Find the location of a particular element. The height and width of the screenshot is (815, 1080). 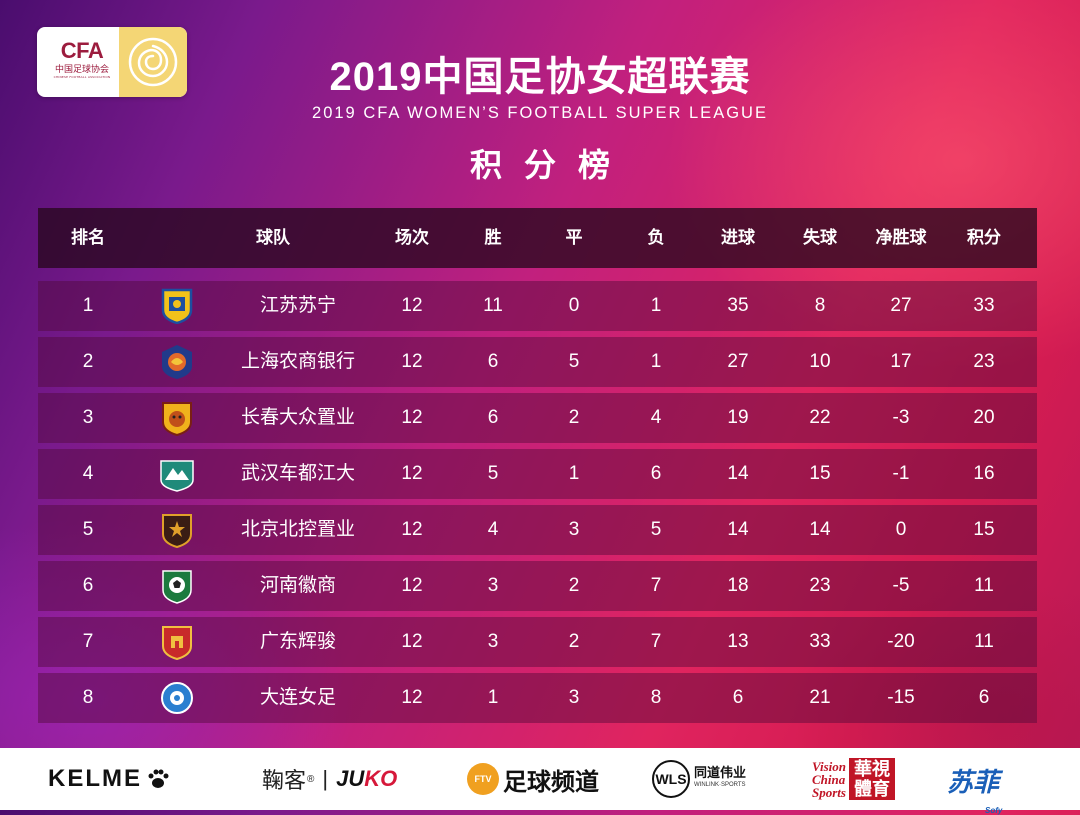

goal-difference: 27 is located at coordinates (901, 305).